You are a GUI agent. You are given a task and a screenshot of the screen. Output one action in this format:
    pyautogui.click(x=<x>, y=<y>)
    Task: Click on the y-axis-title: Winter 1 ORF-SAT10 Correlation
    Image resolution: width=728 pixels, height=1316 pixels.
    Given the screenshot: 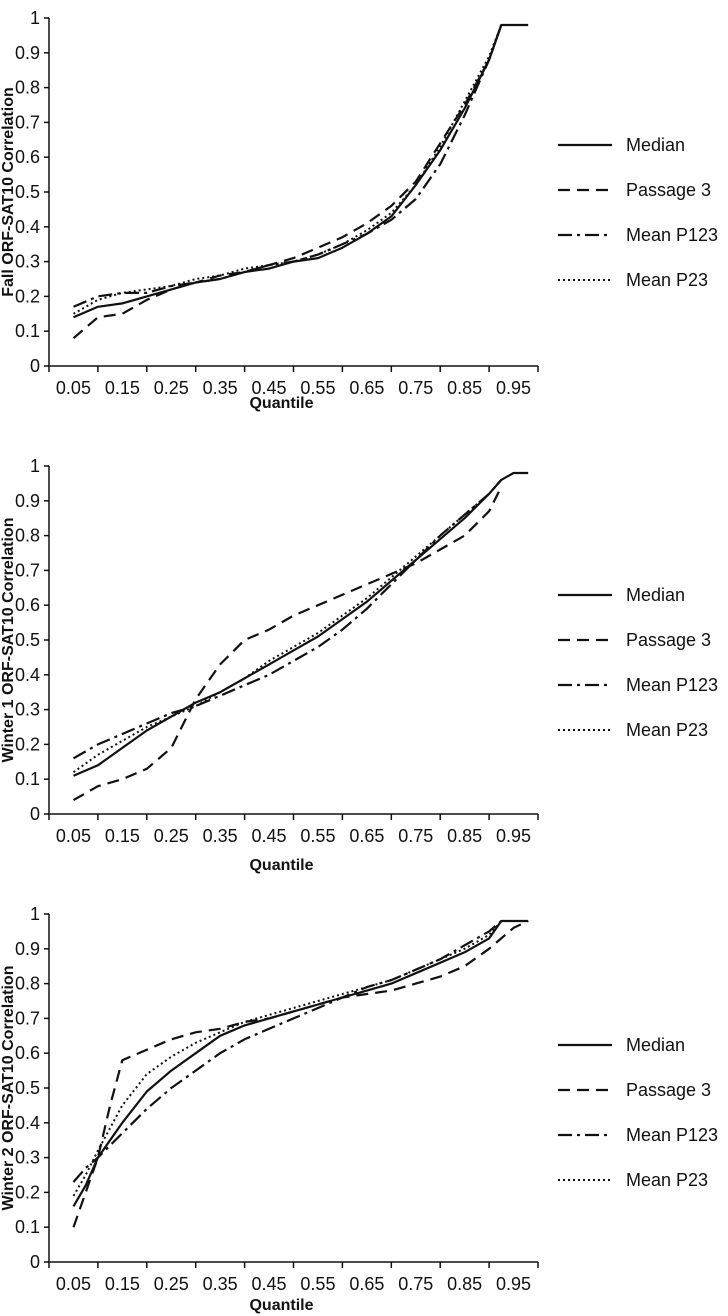 What is the action you would take?
    pyautogui.click(x=8, y=640)
    